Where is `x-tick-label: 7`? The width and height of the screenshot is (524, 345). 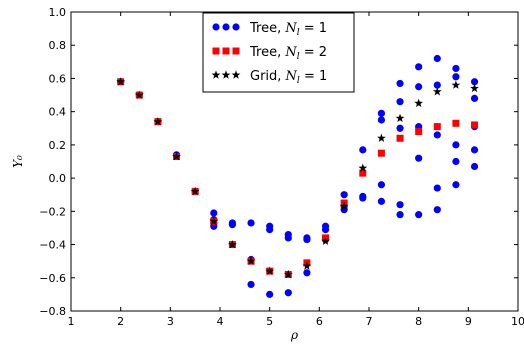
x-tick-label: 7 is located at coordinates (369, 321).